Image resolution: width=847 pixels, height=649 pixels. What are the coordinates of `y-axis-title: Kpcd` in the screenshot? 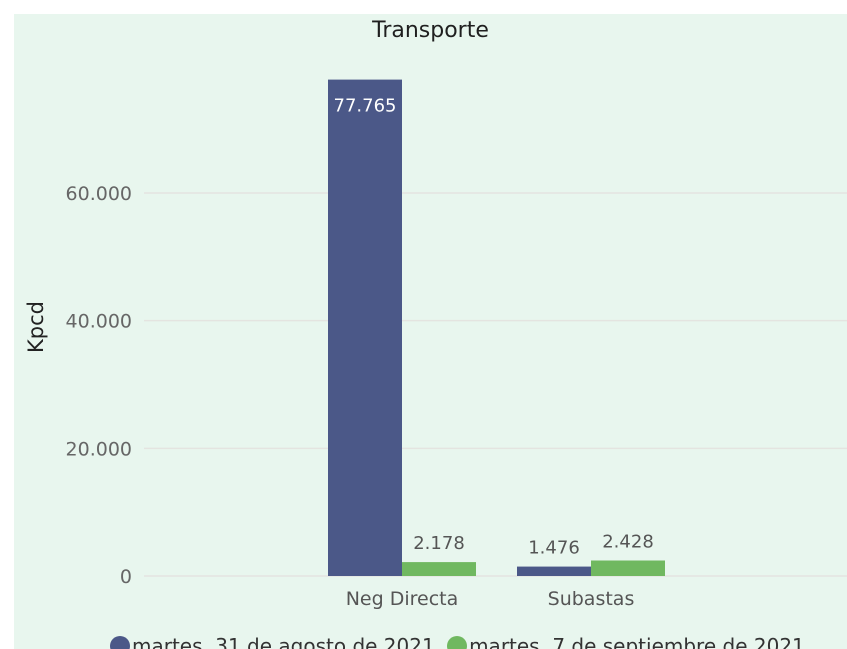 It's located at (36, 327).